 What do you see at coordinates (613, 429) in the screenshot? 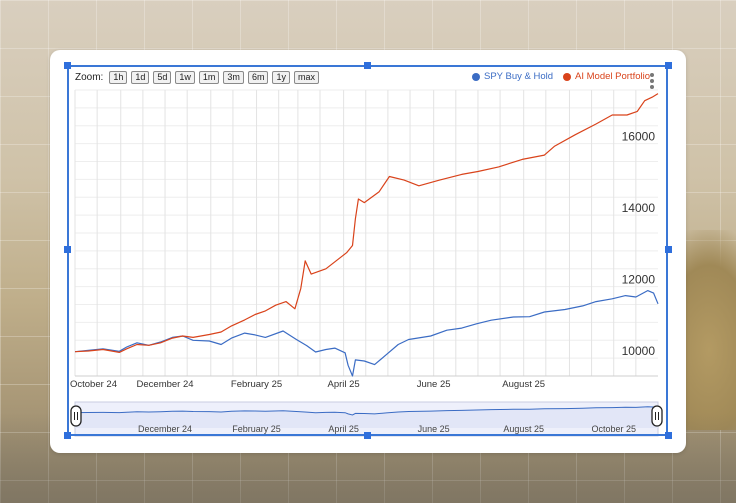
I see `navigator-tick-label: October 25` at bounding box center [613, 429].